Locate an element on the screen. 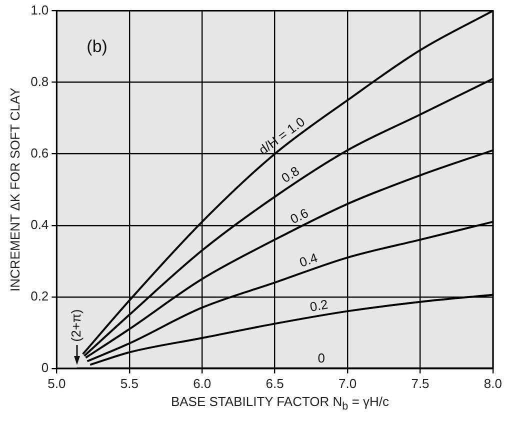  text: 0.6 is located at coordinates (299, 216).